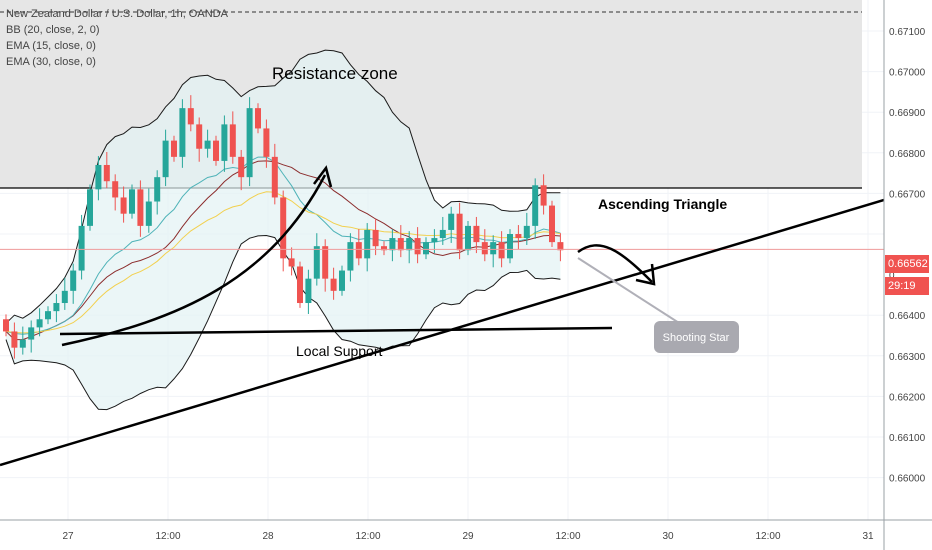 Image resolution: width=932 pixels, height=550 pixels. Describe the element at coordinates (53, 30) in the screenshot. I see `bb-legend: BB (20, close, 2, 0)` at that location.